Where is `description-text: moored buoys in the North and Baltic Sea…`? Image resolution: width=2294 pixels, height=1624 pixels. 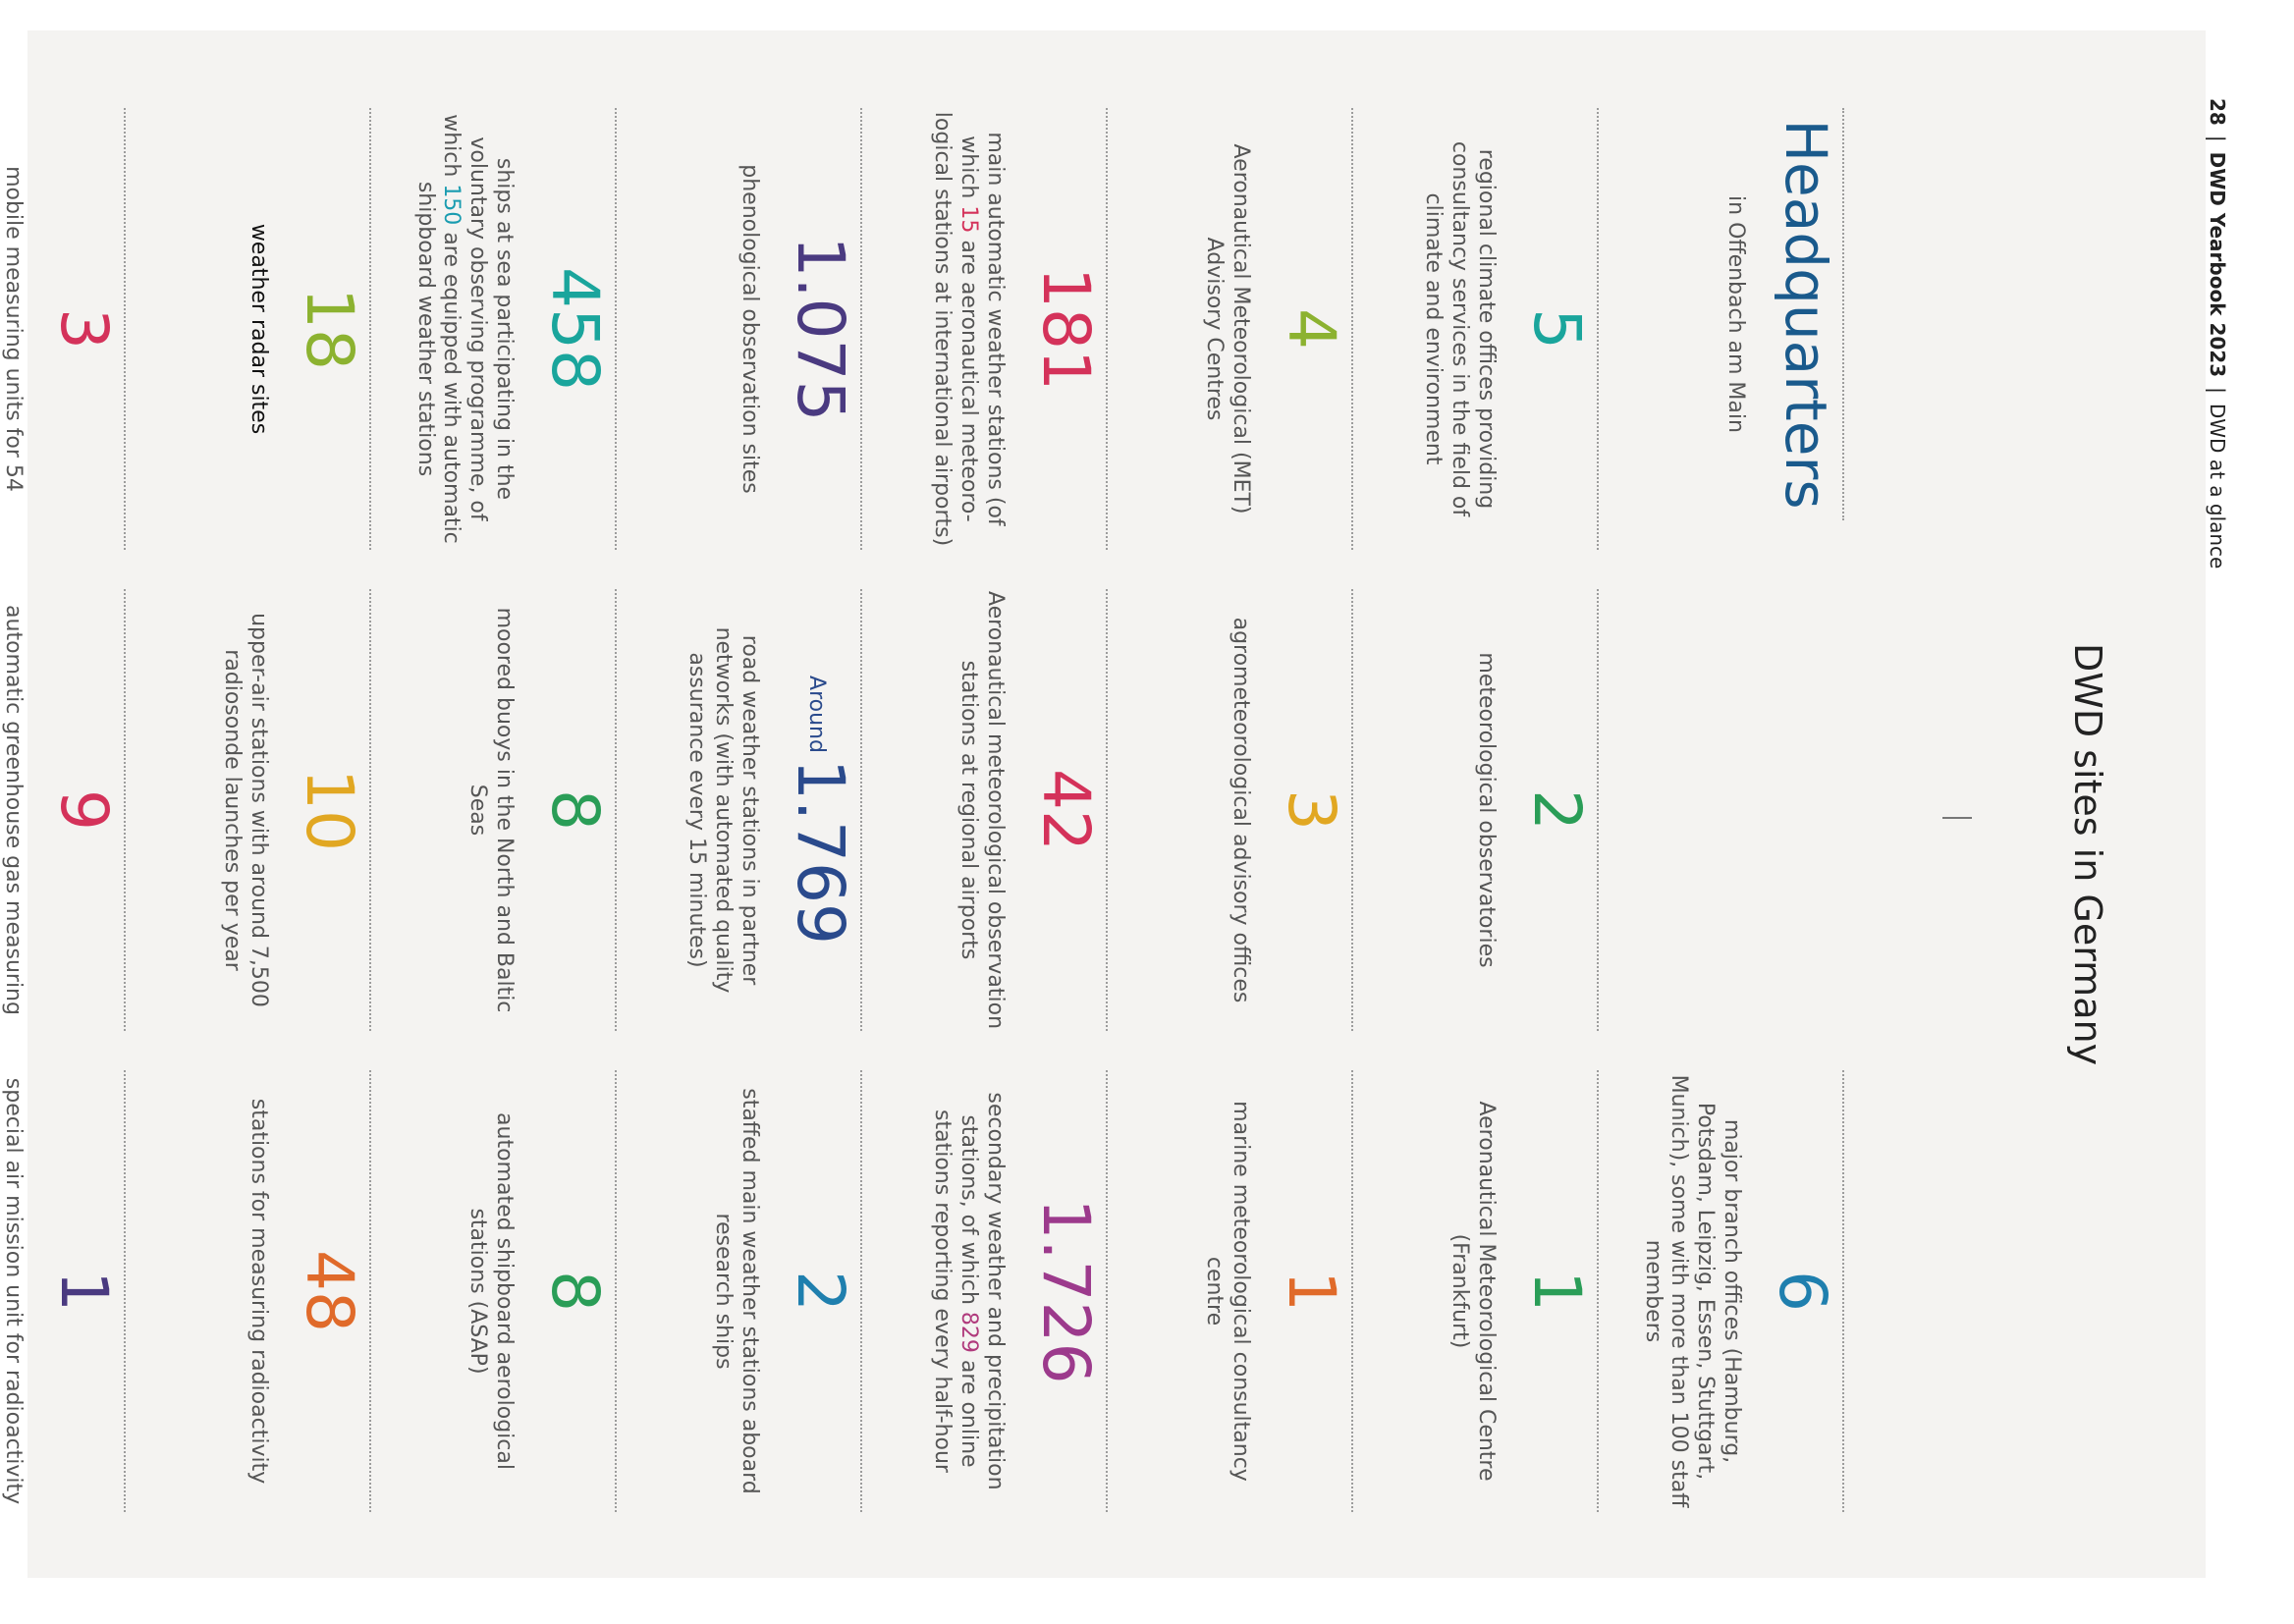 description-text: moored buoys in the North and Baltic Sea… is located at coordinates (491, 810).